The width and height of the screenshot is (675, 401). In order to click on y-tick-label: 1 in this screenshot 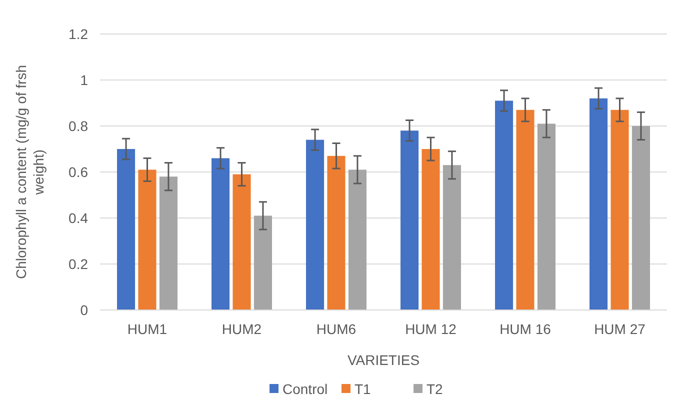, I will do `click(84, 80)`.